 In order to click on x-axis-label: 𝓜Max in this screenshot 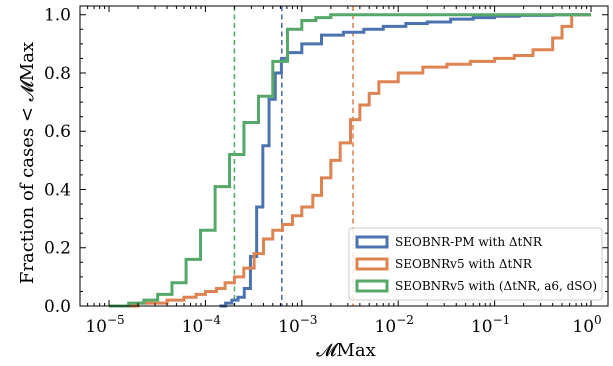, I will do `click(345, 350)`.